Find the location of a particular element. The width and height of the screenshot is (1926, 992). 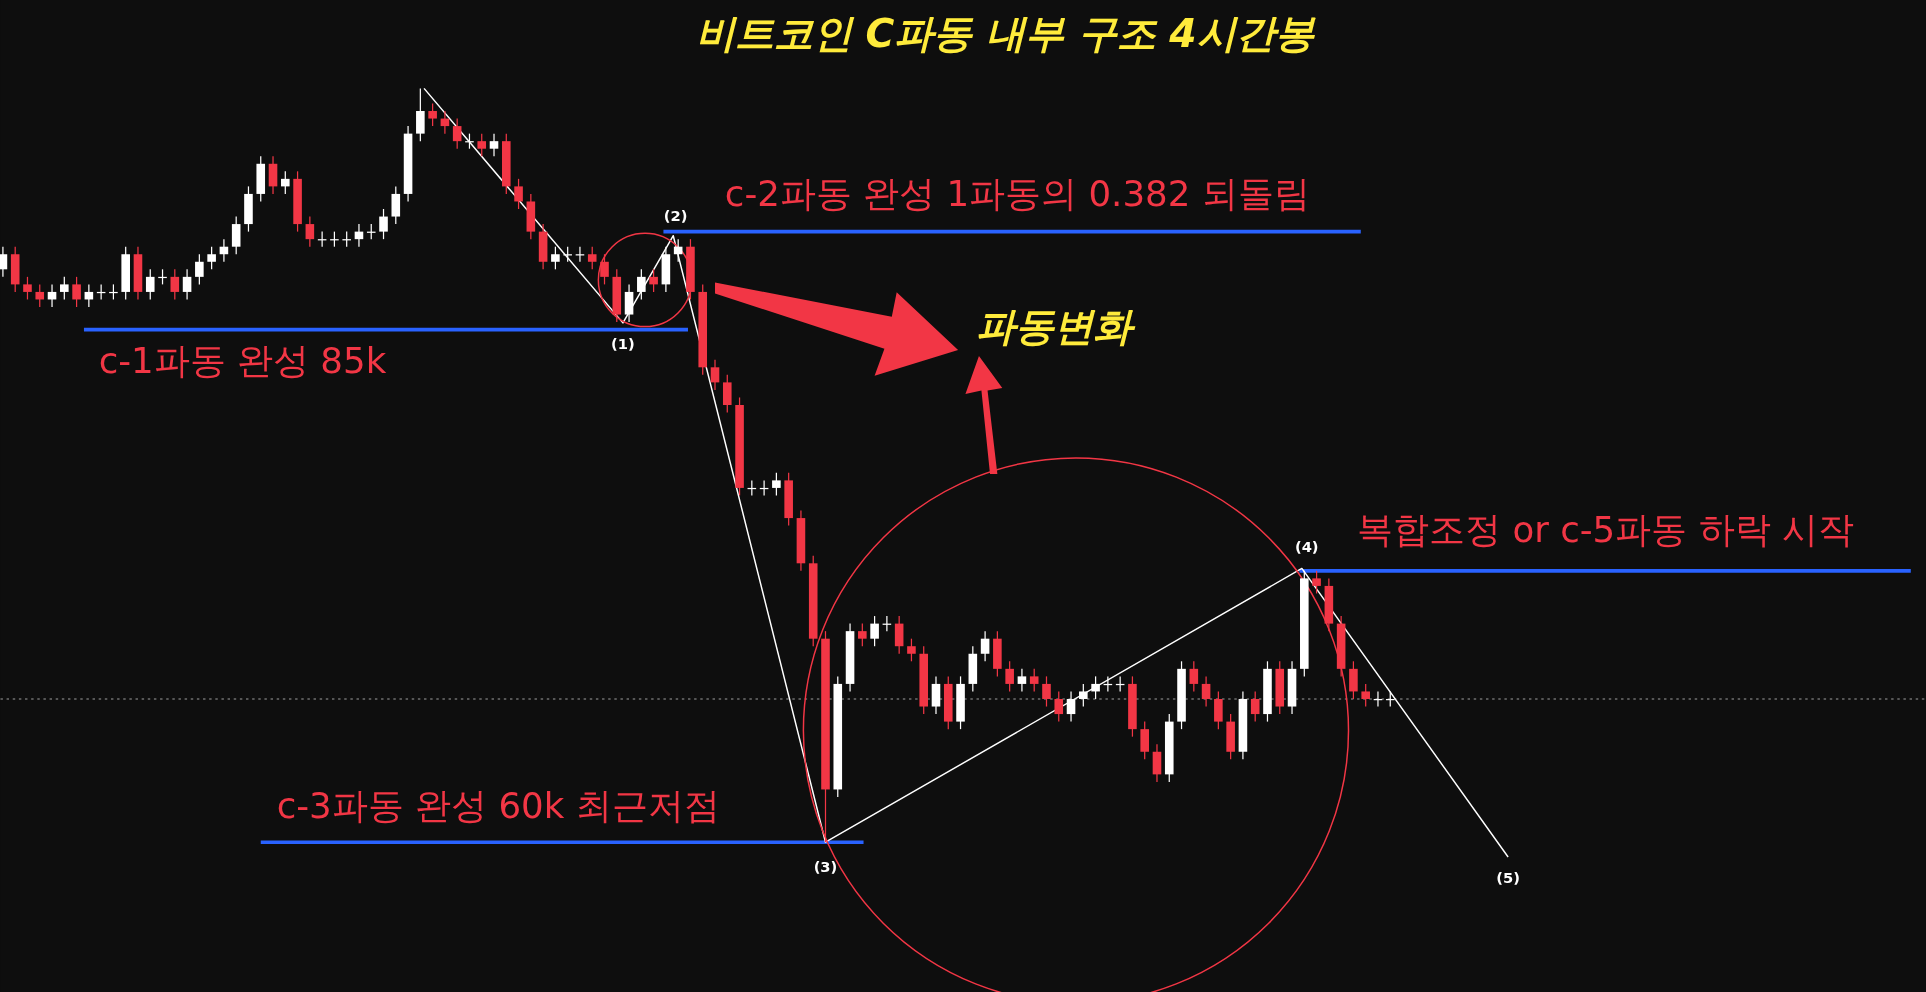

text: (5) is located at coordinates (1508, 878).